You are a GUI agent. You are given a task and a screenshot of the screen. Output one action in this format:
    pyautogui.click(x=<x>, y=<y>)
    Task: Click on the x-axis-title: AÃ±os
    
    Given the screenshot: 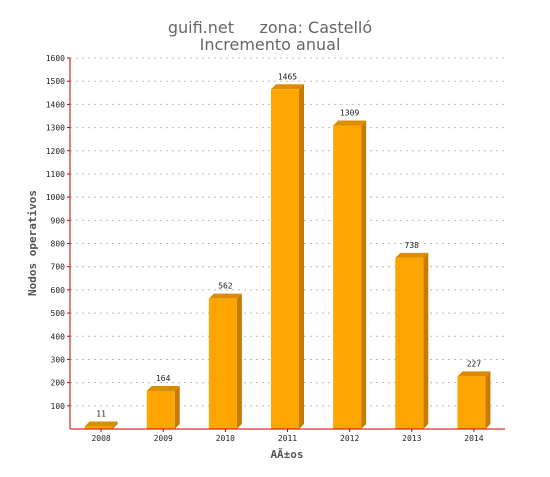 What is the action you would take?
    pyautogui.click(x=286, y=454)
    